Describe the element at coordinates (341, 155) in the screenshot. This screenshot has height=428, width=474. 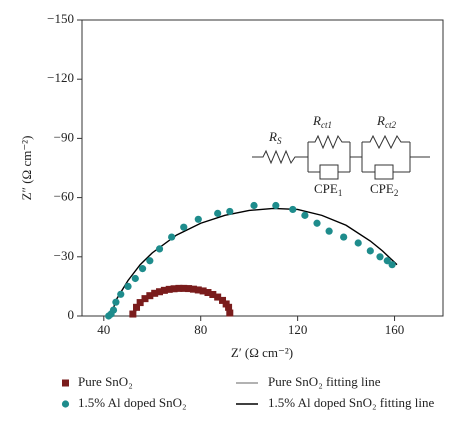
I see `circuit-inset: RS Rct1 CPE1 Rct2 CPE2` at that location.